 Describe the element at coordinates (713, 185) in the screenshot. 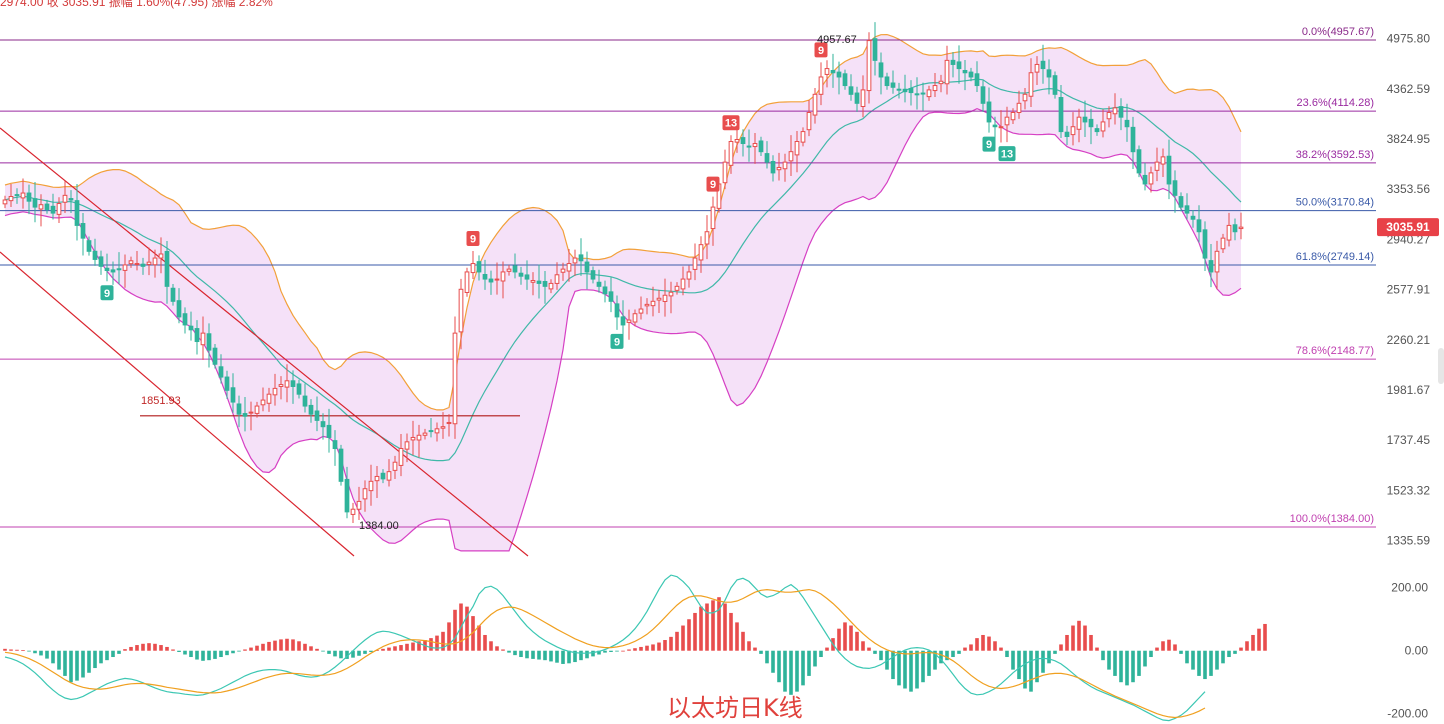

I see `td-marker-text-3: 9` at that location.